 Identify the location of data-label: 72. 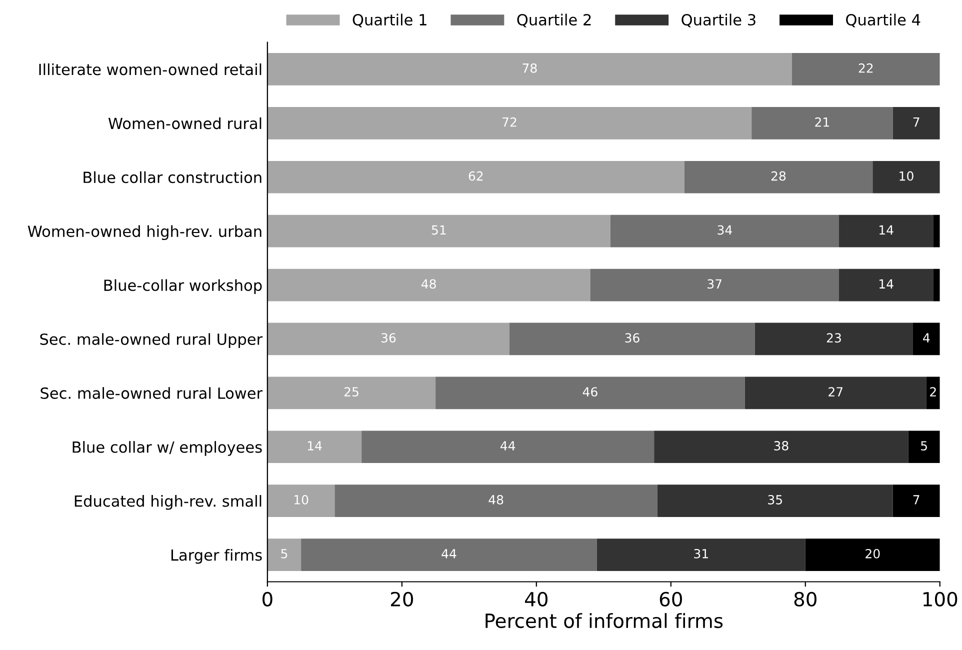
(509, 122).